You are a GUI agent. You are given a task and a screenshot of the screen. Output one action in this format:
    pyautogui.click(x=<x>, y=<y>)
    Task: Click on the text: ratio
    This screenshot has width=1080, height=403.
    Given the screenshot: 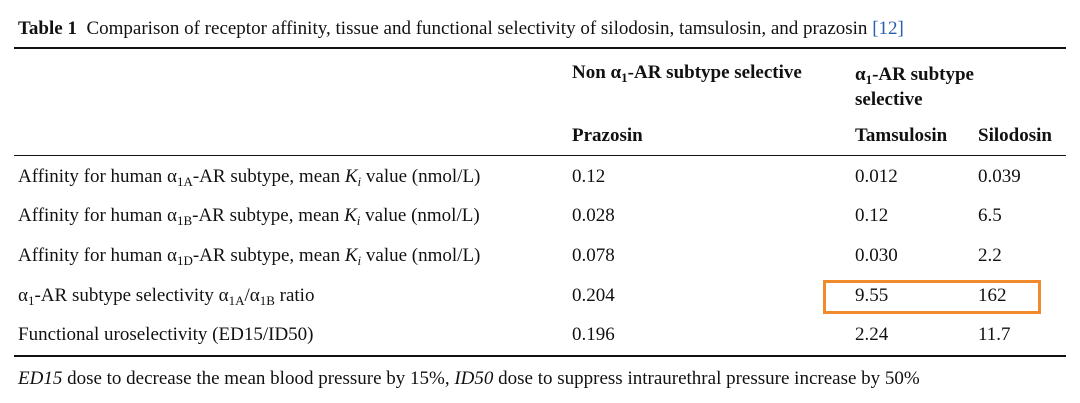 What is the action you would take?
    pyautogui.click(x=294, y=295)
    